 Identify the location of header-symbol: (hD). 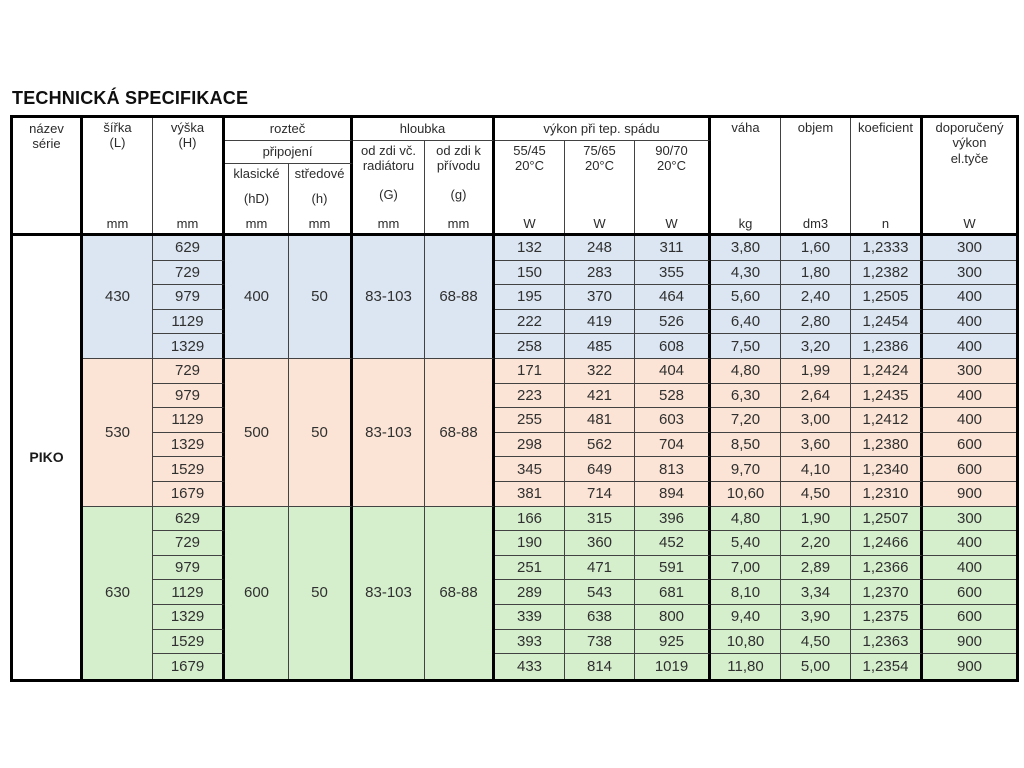
(256, 198).